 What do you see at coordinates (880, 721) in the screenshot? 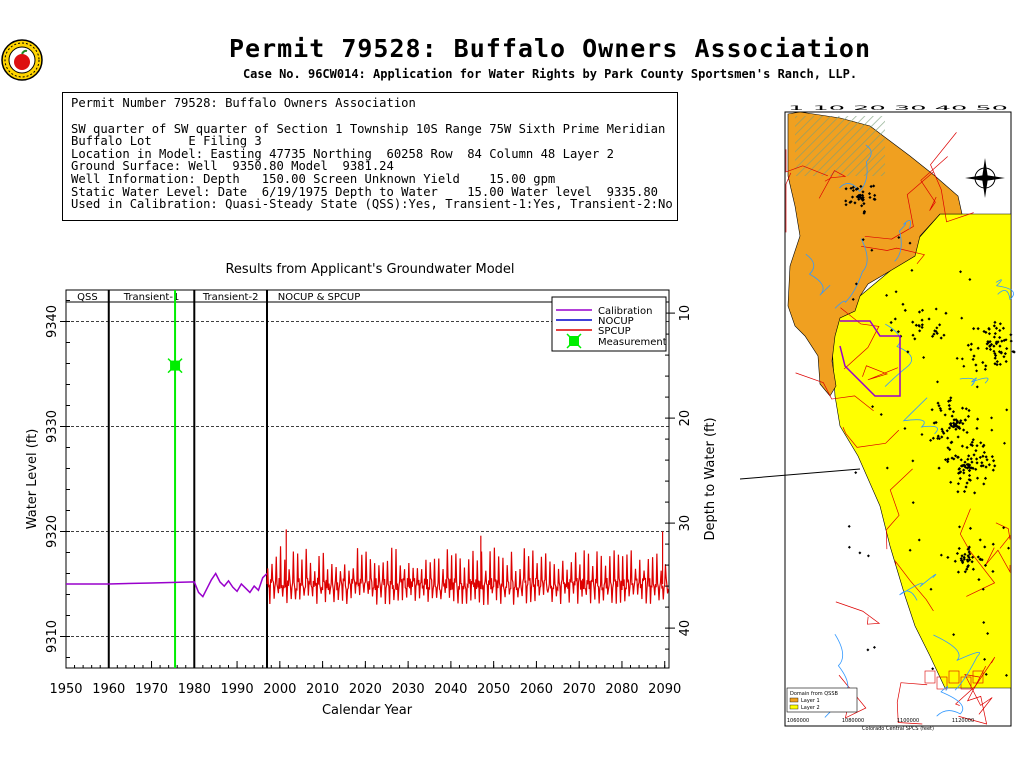
I see `map-x-axis-ticks: 1060000 1080000 1100000 1120000` at bounding box center [880, 721].